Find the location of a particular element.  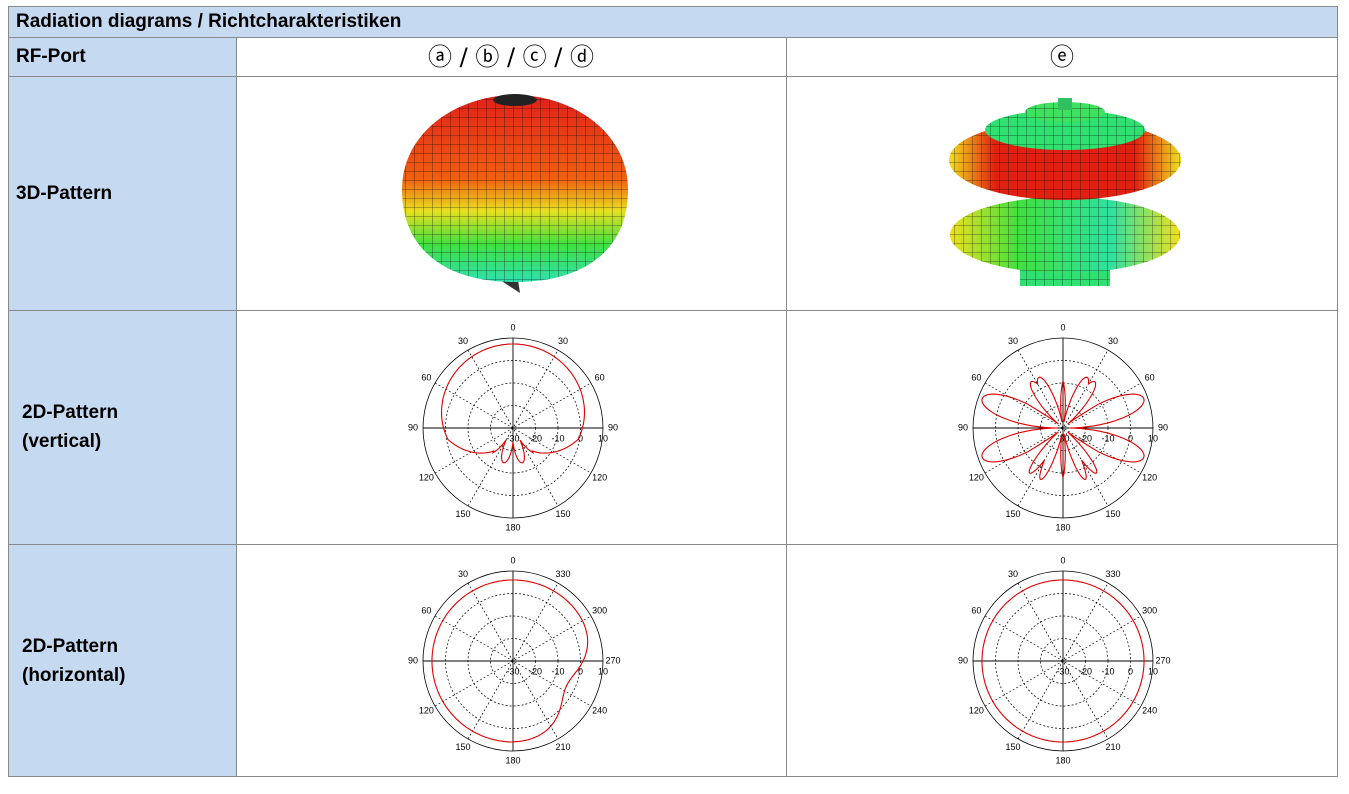

header-cell is located at coordinates (673, 22).